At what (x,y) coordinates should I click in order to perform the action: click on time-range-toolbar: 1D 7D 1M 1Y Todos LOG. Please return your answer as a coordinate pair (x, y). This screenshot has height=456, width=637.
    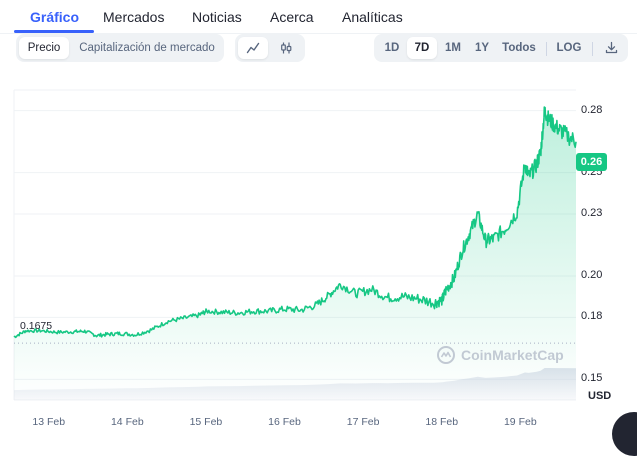
    Looking at the image, I should click on (501, 48).